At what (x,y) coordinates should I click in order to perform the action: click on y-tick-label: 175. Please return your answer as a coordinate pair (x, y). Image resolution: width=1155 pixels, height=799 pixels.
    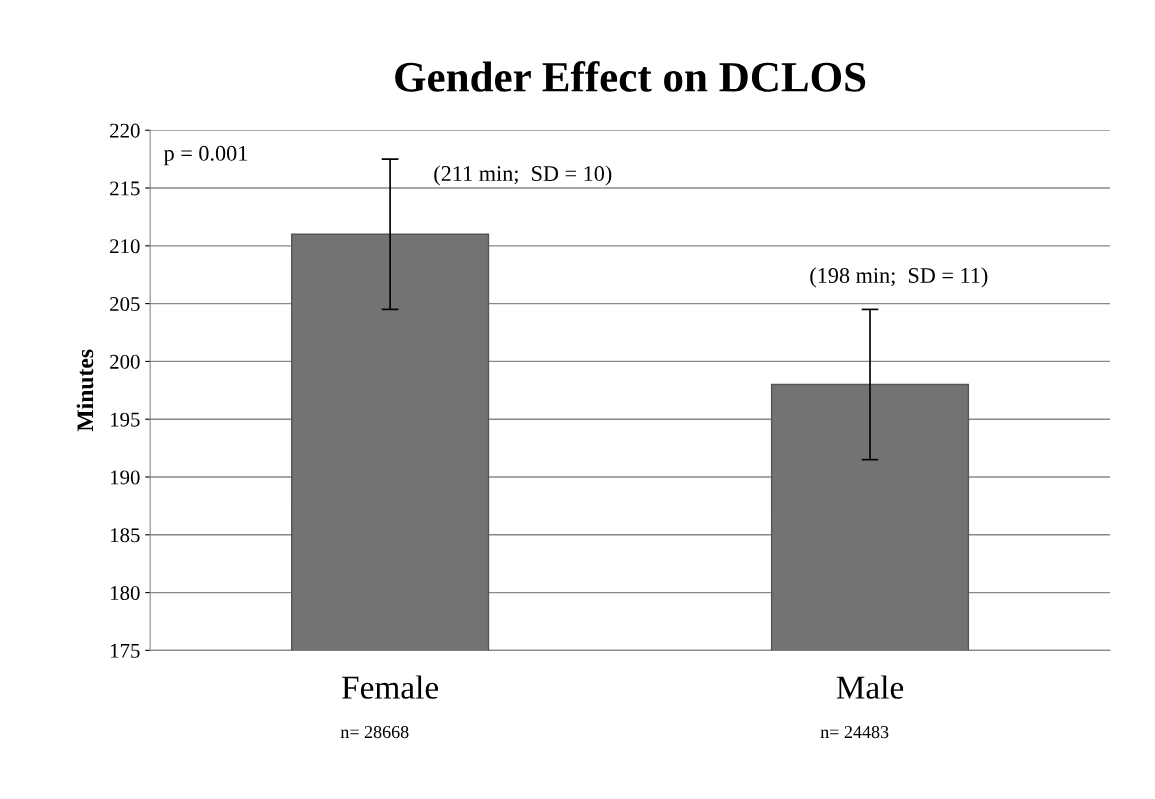
    Looking at the image, I should click on (125, 650).